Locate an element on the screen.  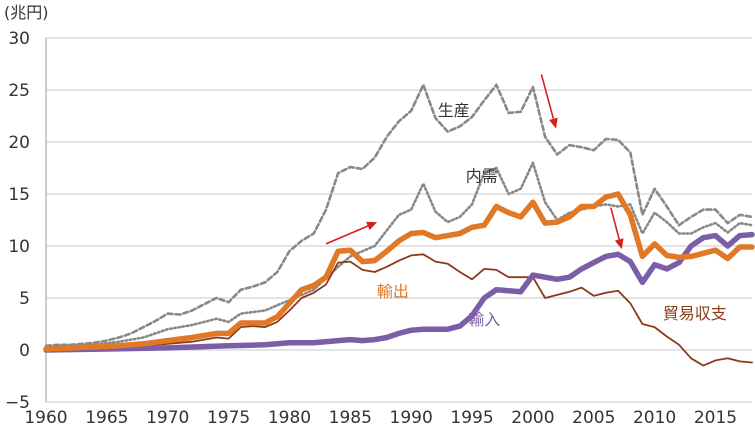
y-axis-unit-label: (兆円) is located at coordinates (26, 12).